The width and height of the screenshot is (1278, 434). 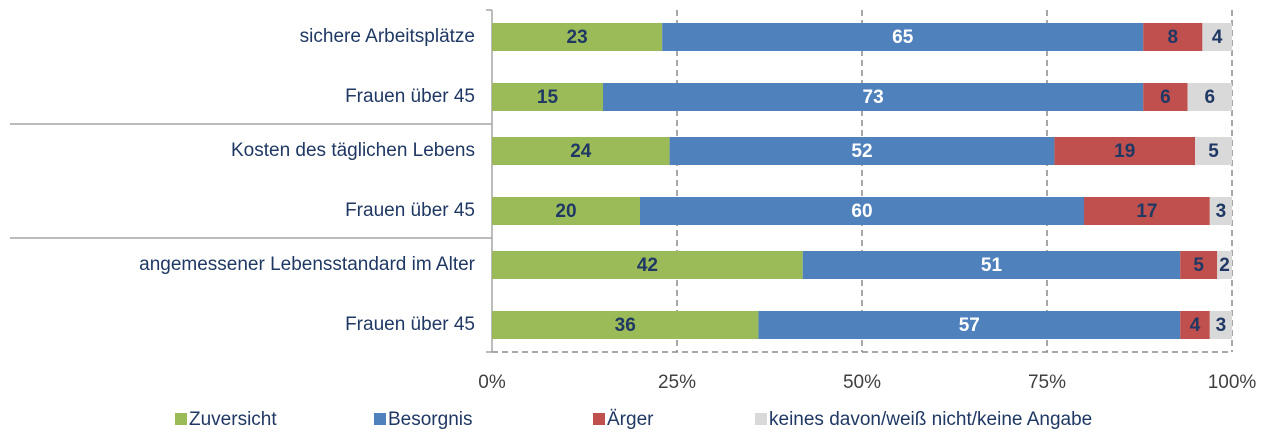 I want to click on value-label: 19, so click(x=1124, y=151).